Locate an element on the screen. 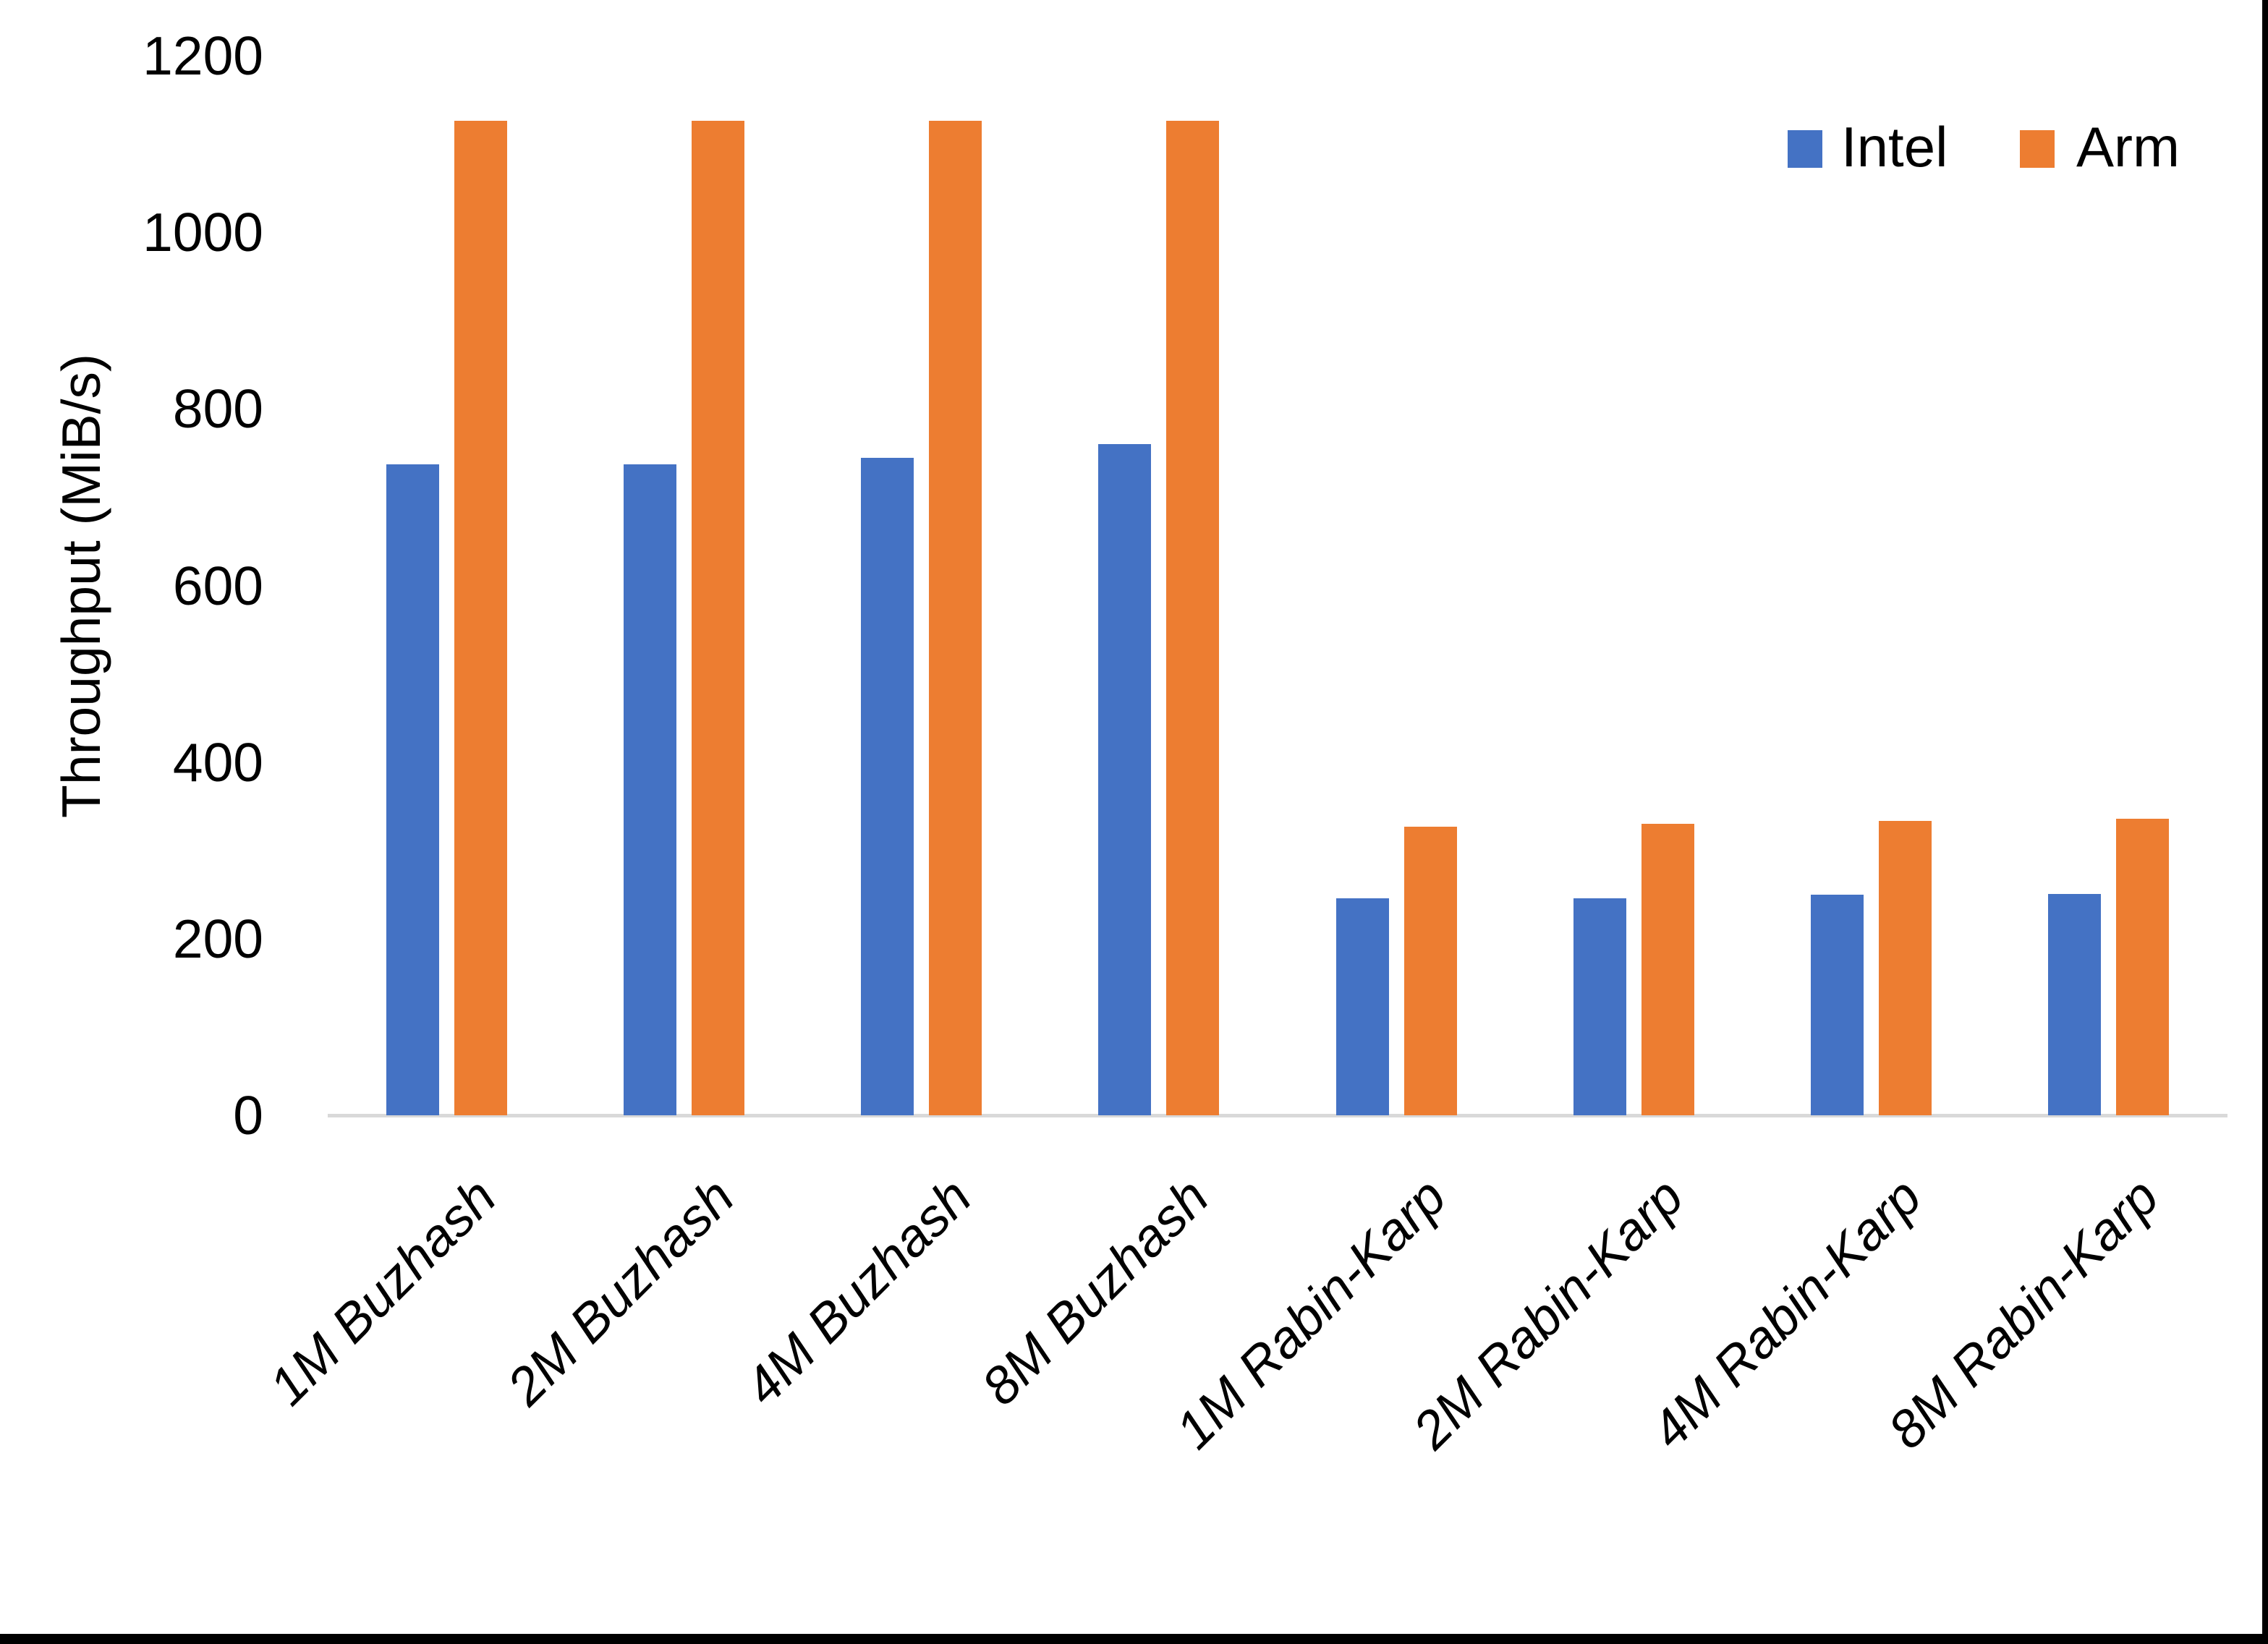 This screenshot has height=1644, width=2268. bar-arm-1m-buzhash is located at coordinates (481, 618).